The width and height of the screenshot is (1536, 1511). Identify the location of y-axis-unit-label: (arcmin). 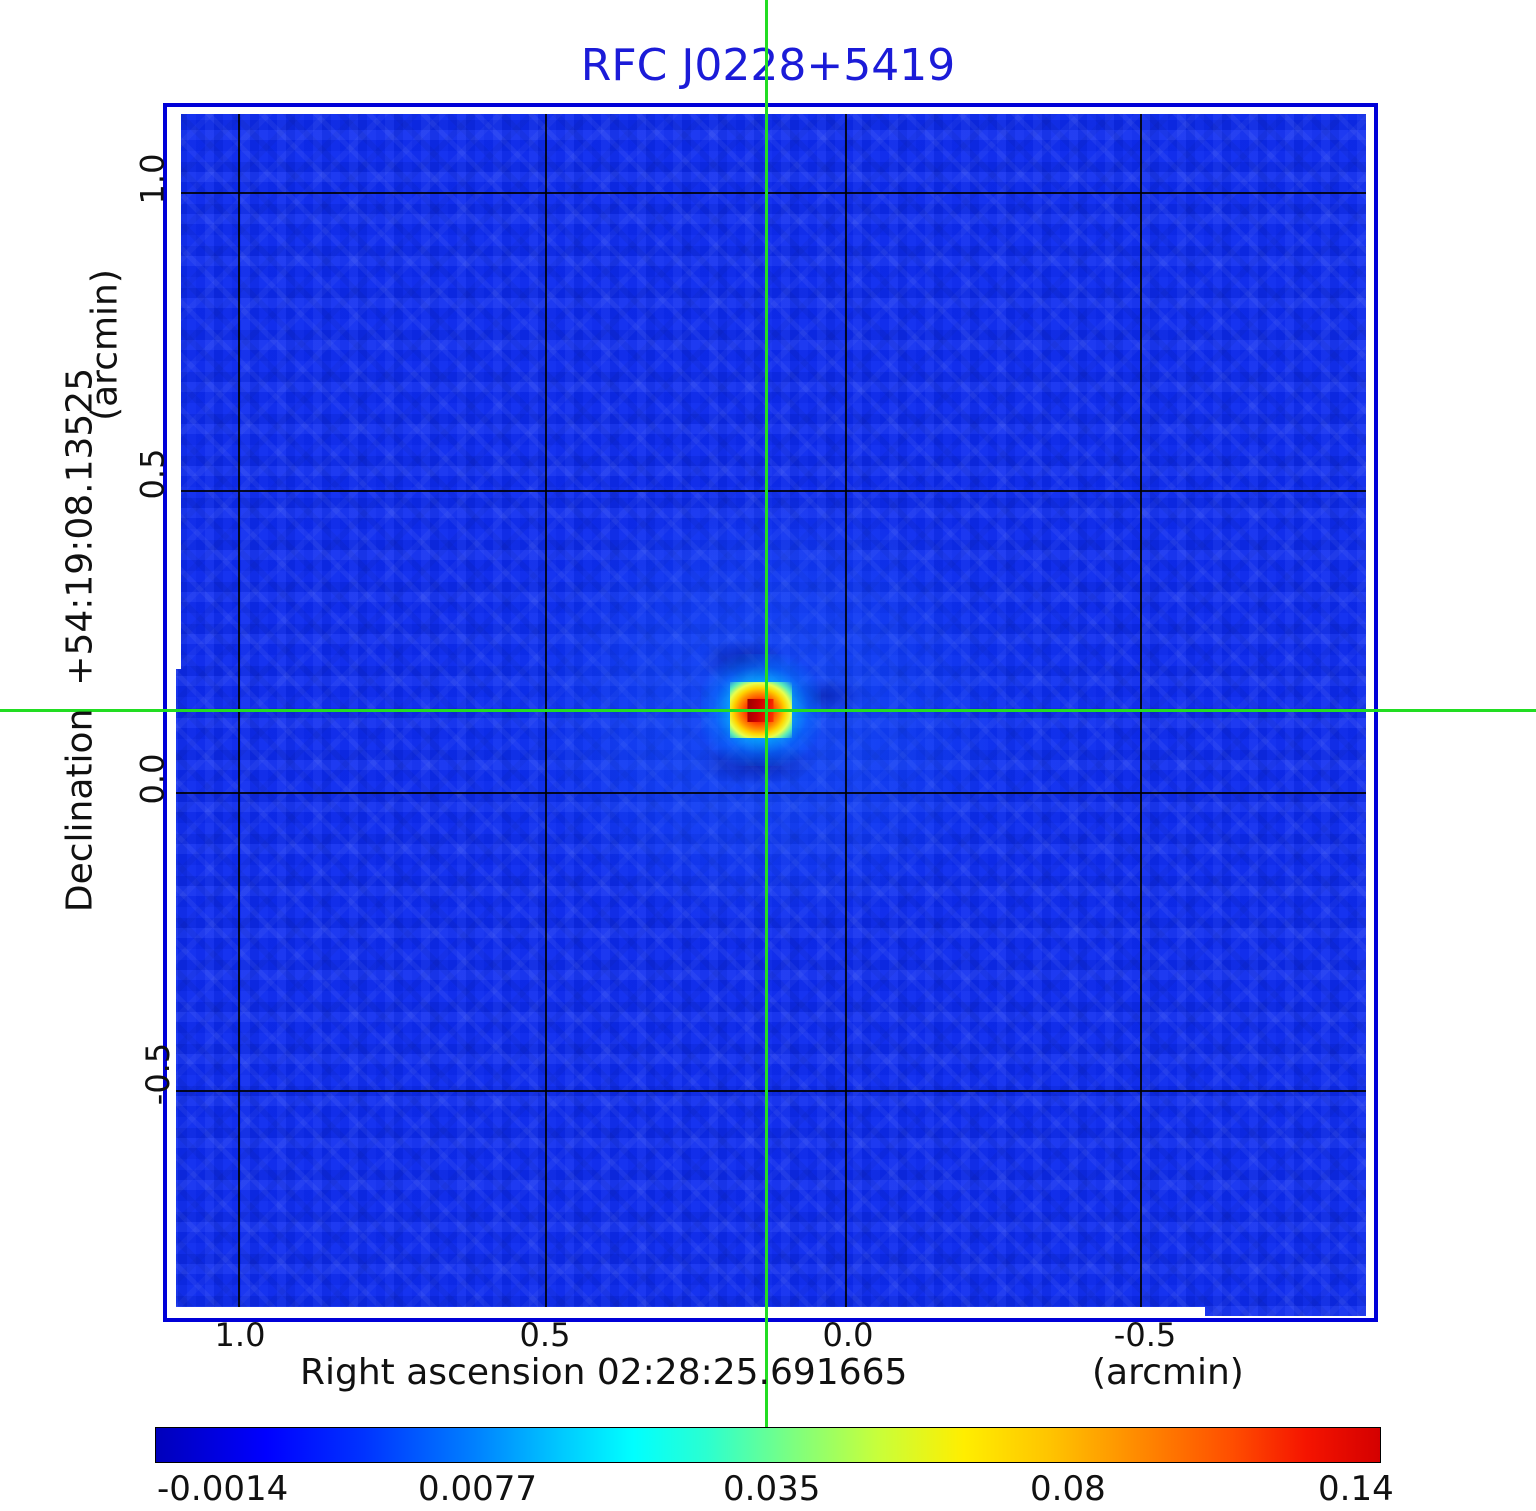
(105, 345).